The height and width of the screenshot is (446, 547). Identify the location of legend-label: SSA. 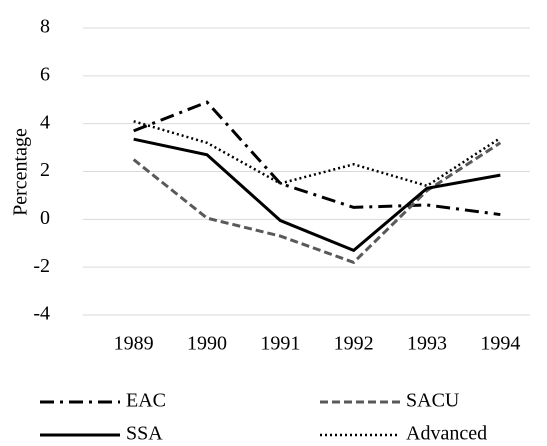
(144, 434).